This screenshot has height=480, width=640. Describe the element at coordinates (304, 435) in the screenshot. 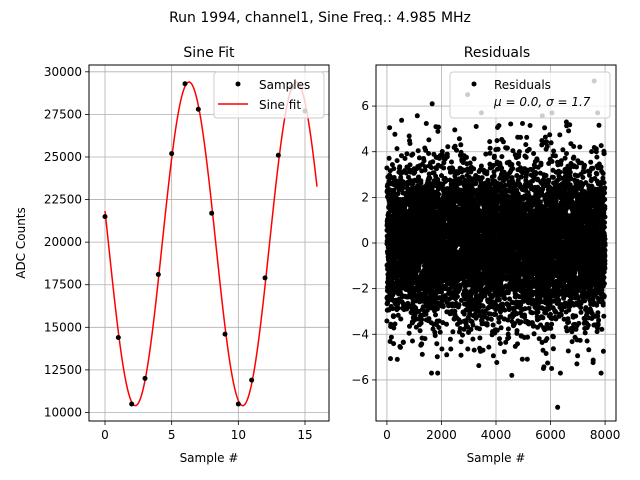

I see `x-tick-label: 15` at that location.